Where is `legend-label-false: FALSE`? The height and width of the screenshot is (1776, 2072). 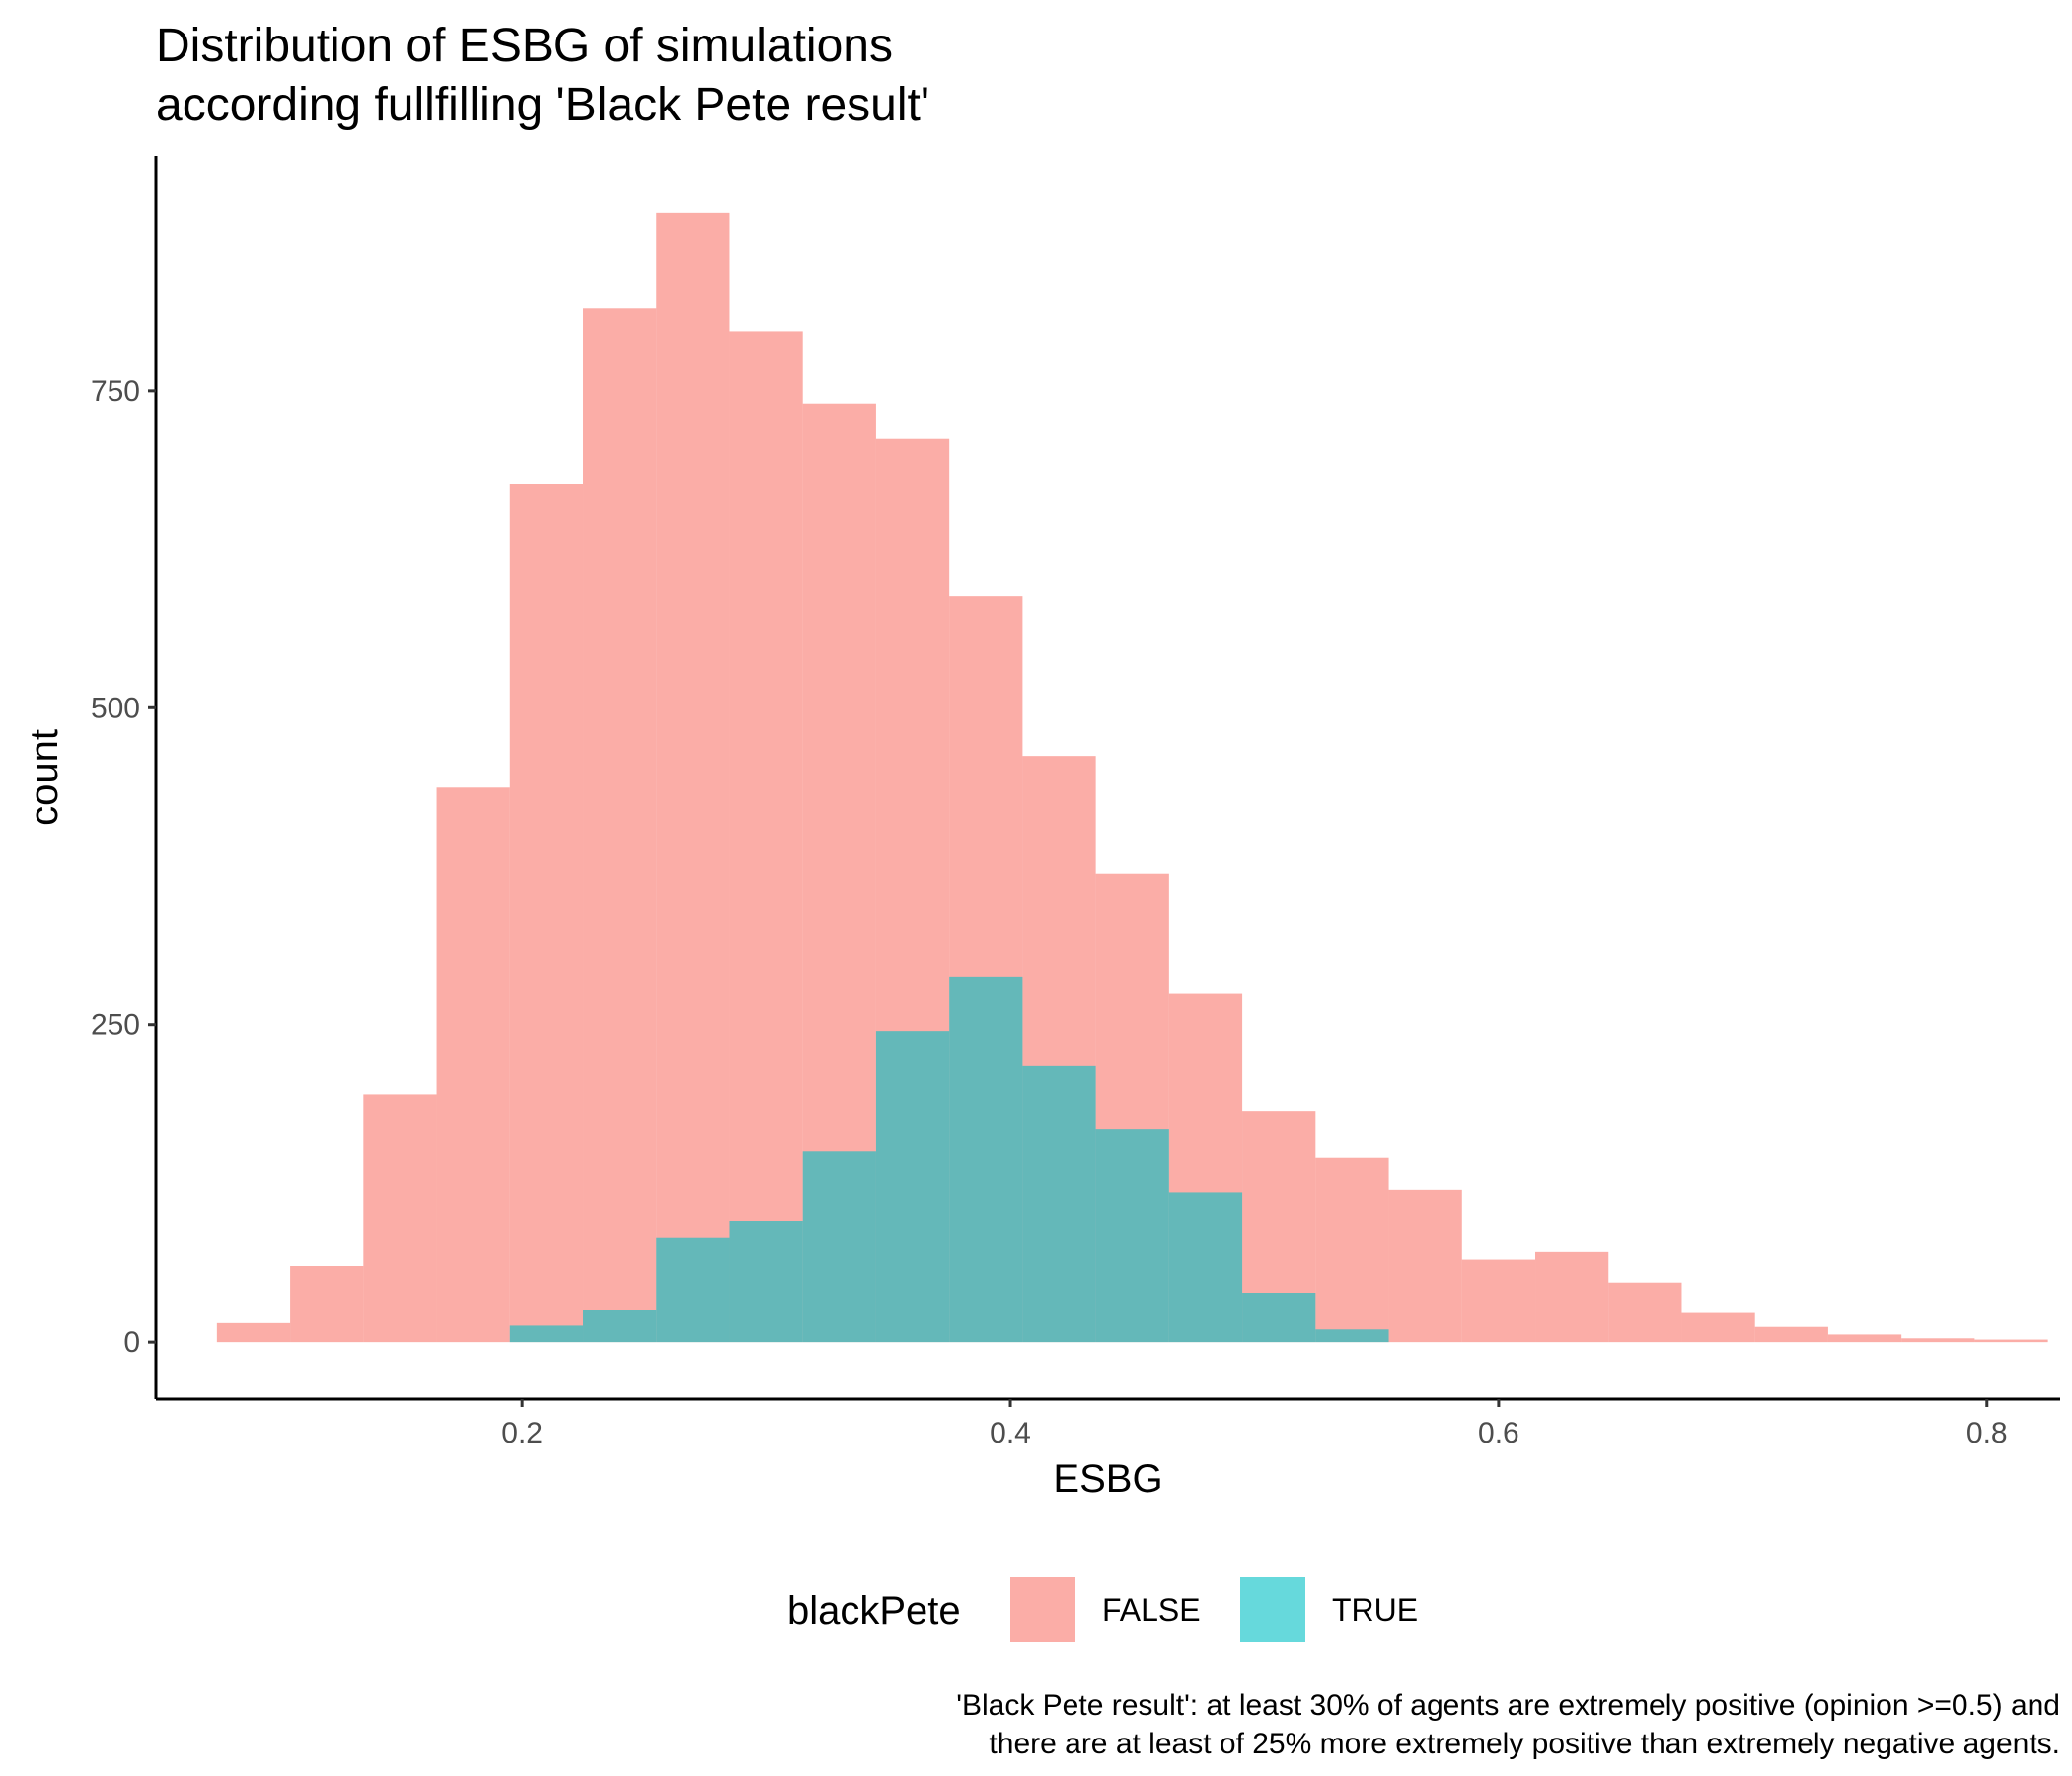
legend-label-false: FALSE is located at coordinates (1151, 1610).